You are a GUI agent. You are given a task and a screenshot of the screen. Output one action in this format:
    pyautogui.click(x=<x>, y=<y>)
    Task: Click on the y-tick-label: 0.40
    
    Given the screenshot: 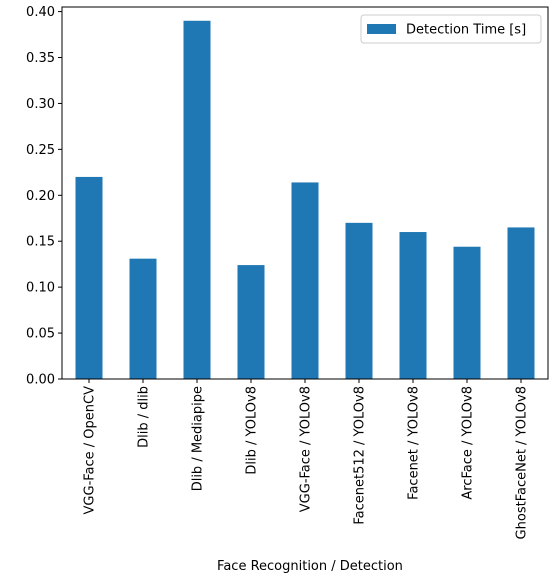 What is the action you would take?
    pyautogui.click(x=40, y=12)
    